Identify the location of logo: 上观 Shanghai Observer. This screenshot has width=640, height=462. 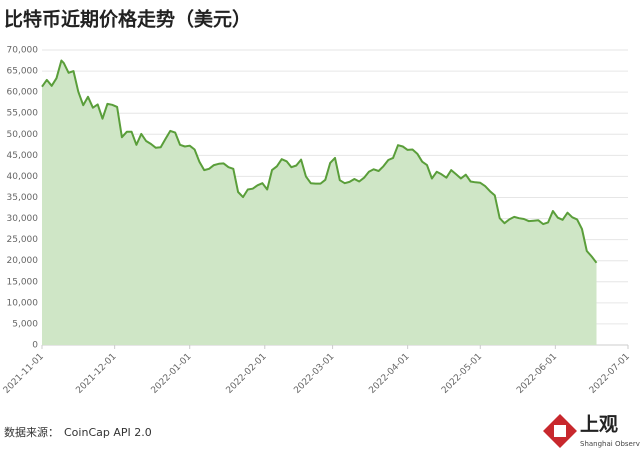
(591, 431).